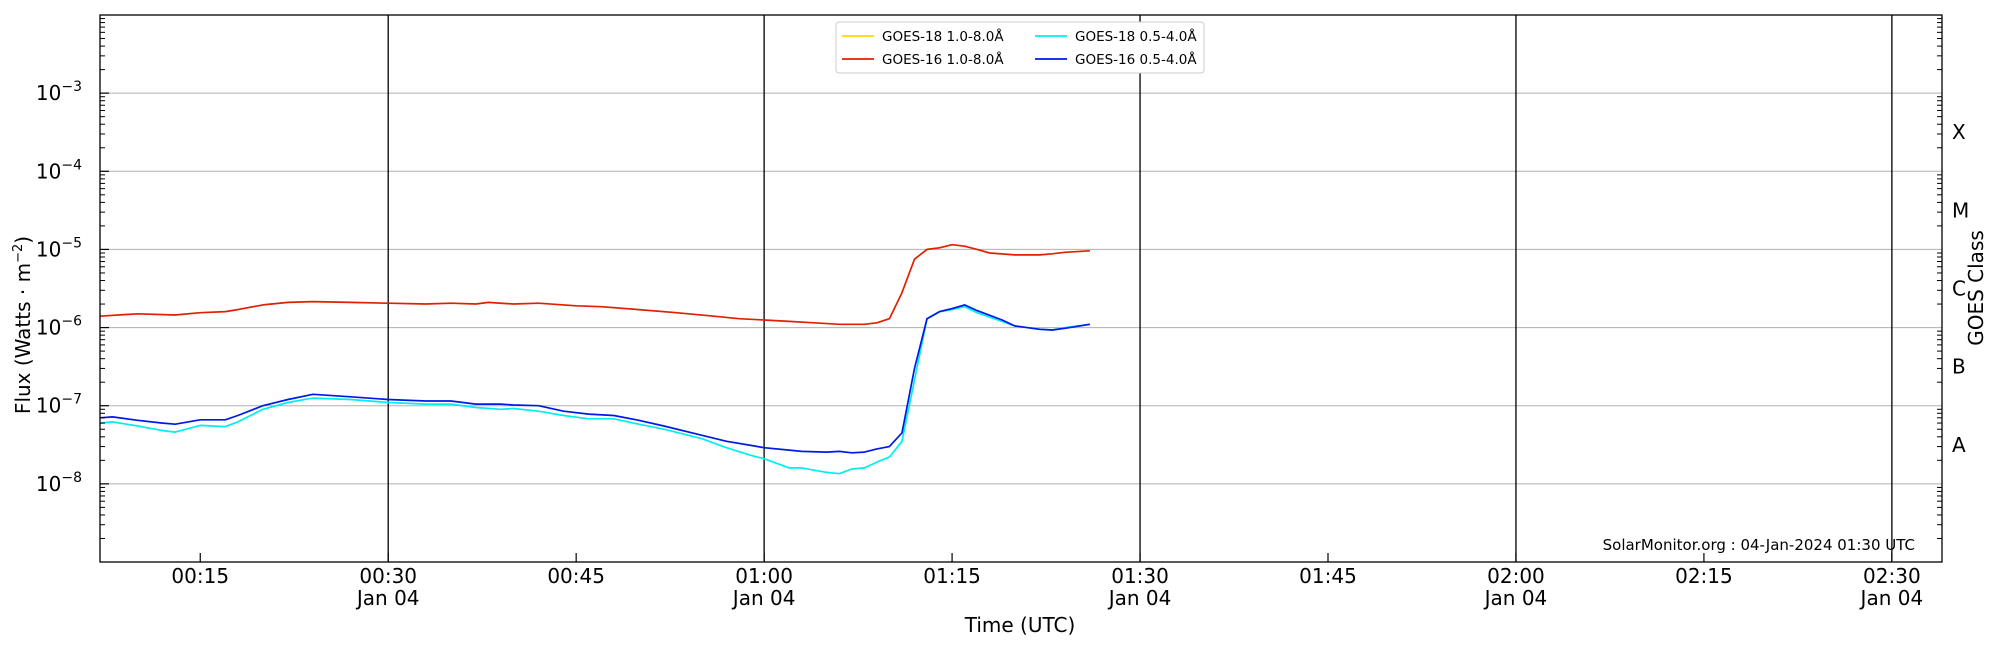 This screenshot has width=2000, height=650. Describe the element at coordinates (1328, 576) in the screenshot. I see `x-tick-time-label: 01:45` at that location.